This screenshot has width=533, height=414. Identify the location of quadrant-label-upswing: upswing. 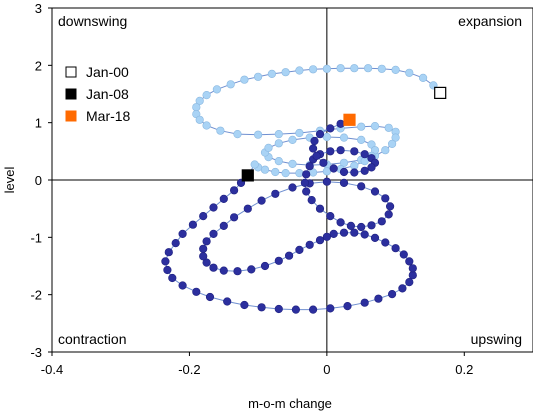
(496, 339).